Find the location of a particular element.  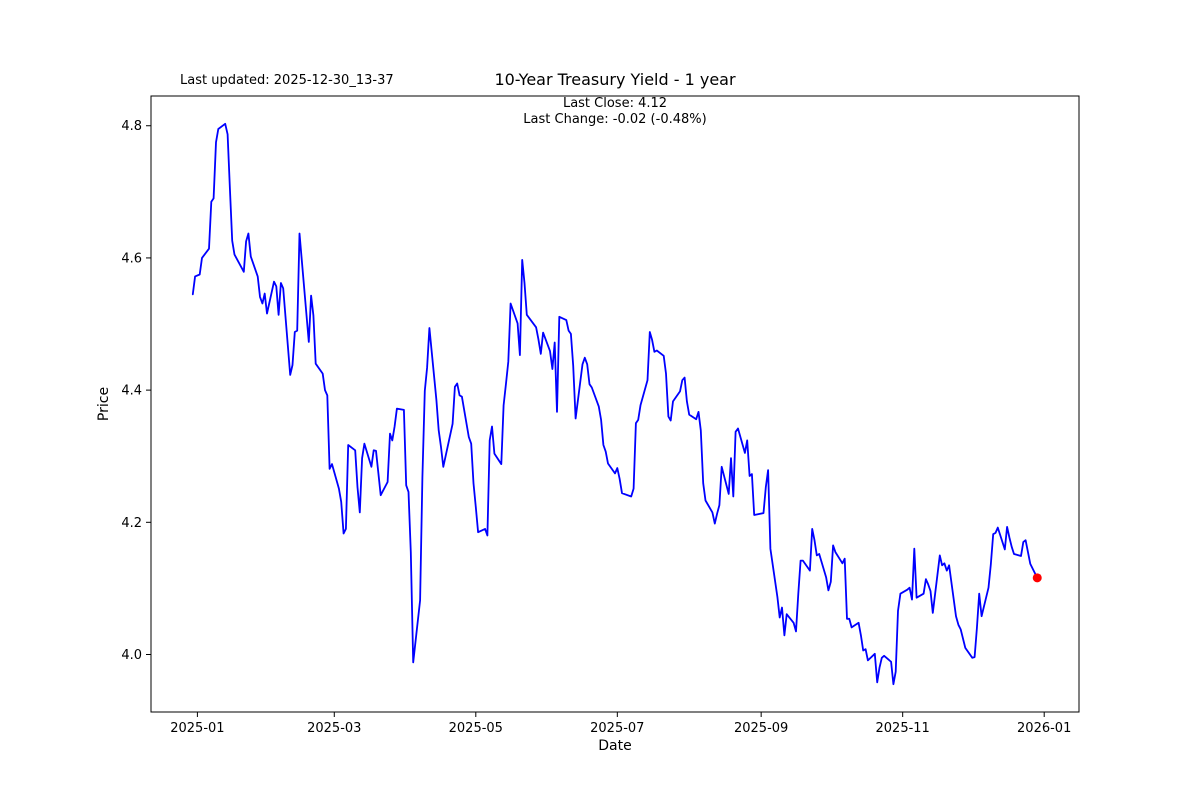

y-tick-label: 4.8 is located at coordinates (131, 126).